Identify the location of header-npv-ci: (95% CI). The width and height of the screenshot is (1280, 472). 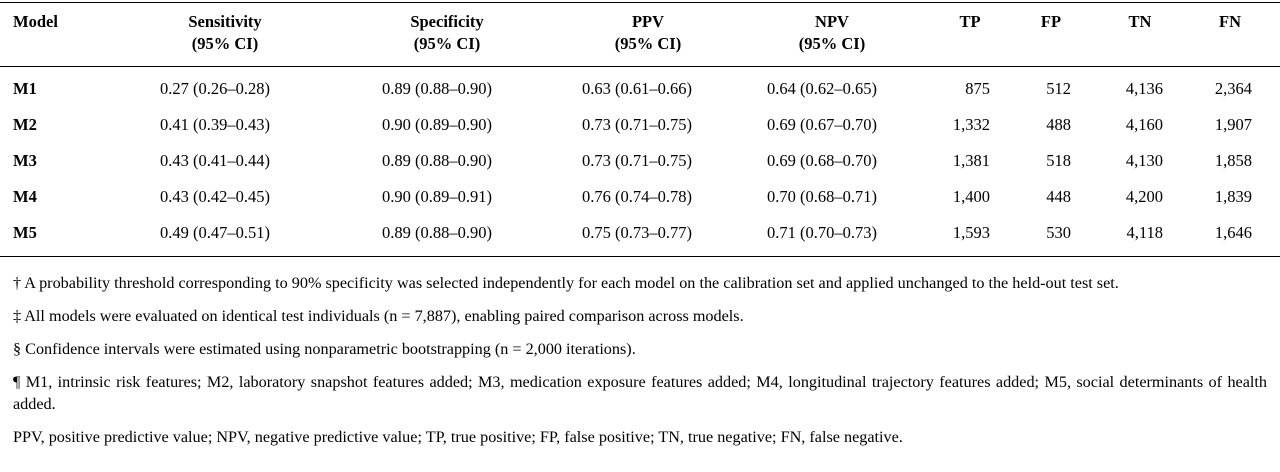
(832, 43).